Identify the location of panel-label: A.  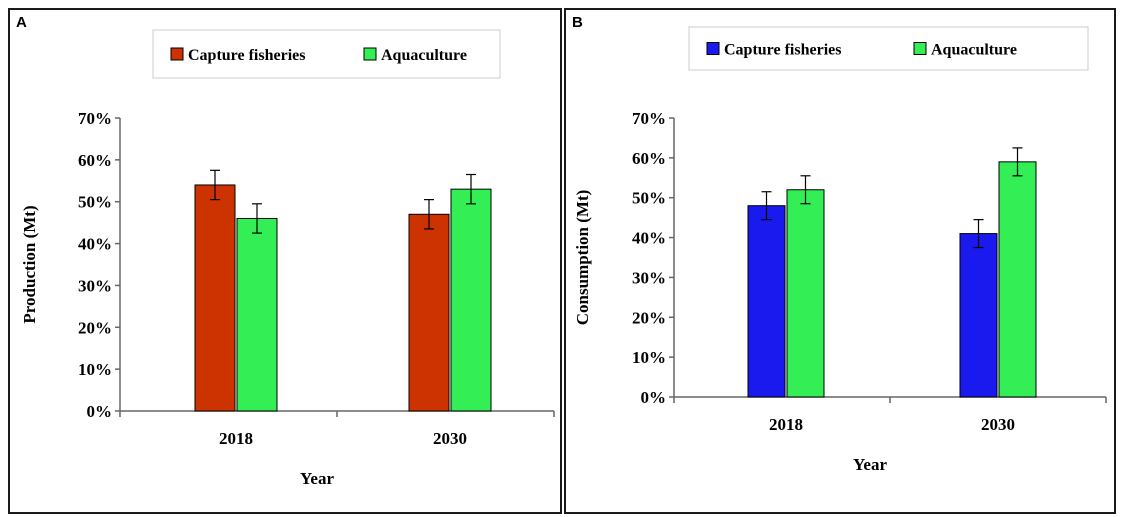
(21, 22).